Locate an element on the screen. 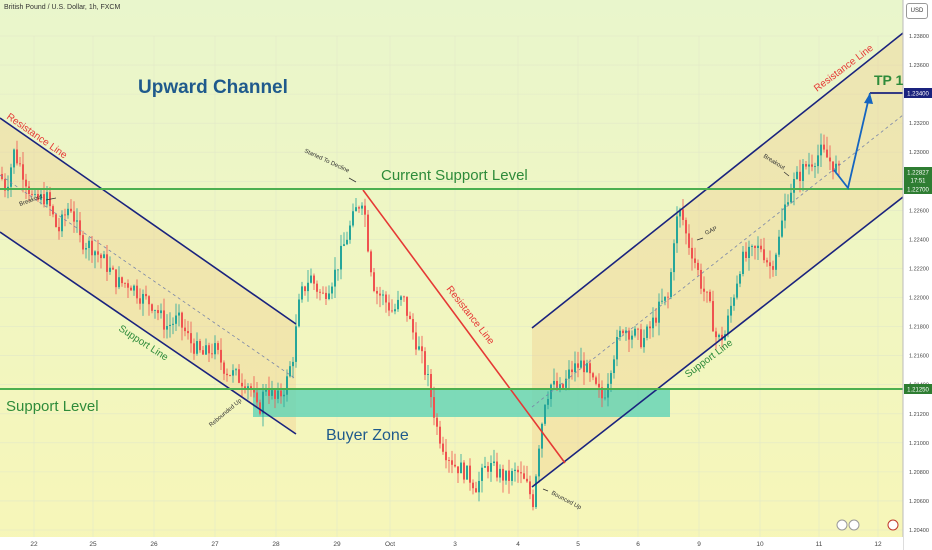  x-tick-label: 22 is located at coordinates (34, 544).